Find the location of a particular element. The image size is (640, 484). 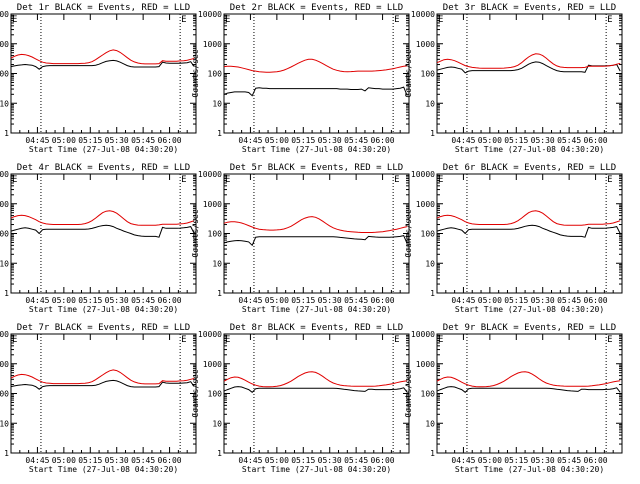

plot-title: Det 6r BLACK = Events, RED = LLD is located at coordinates (529, 168).